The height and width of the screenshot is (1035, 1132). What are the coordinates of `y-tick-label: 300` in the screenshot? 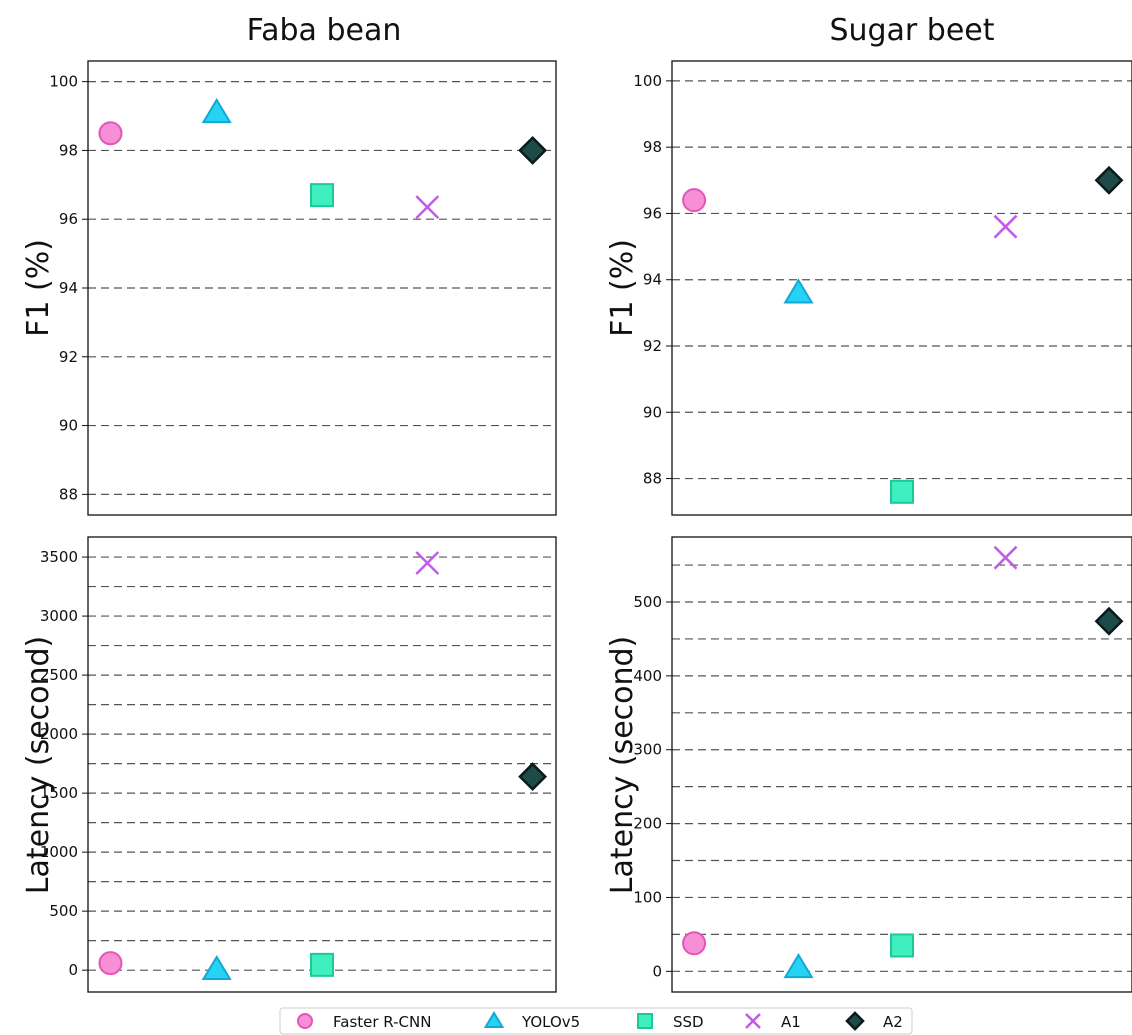 It's located at (647, 750).